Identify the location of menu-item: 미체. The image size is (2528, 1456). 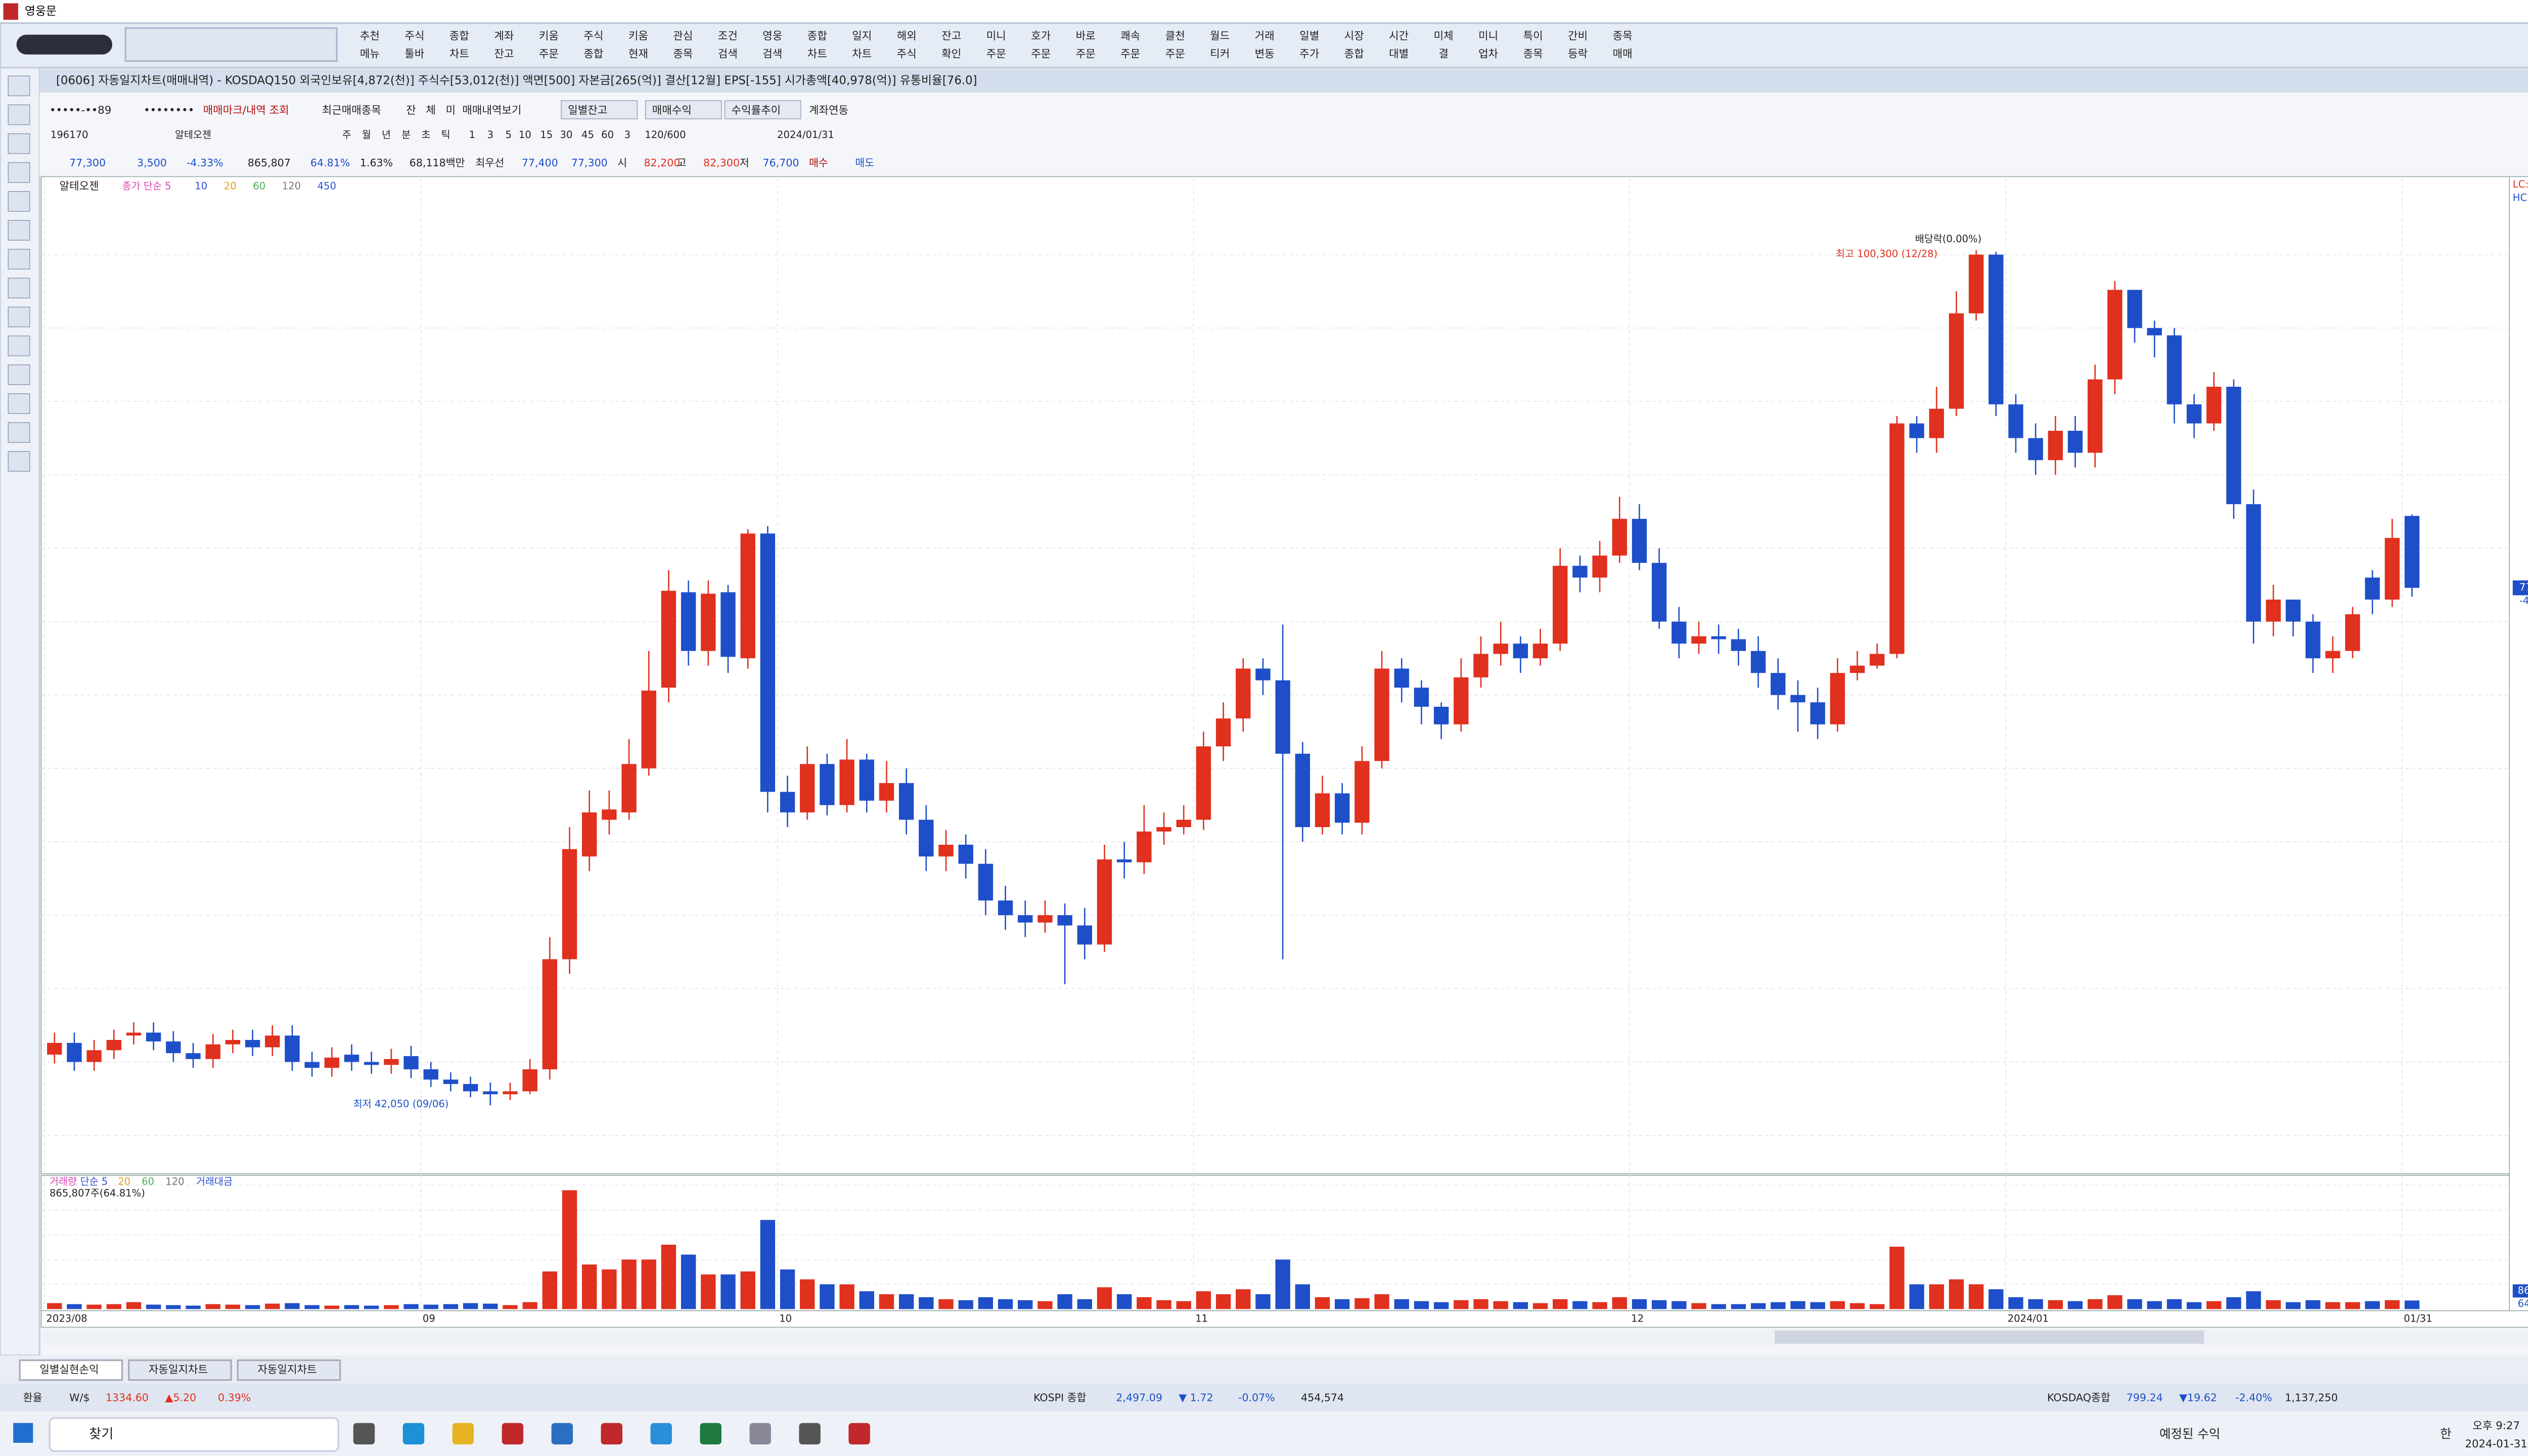
(1444, 36).